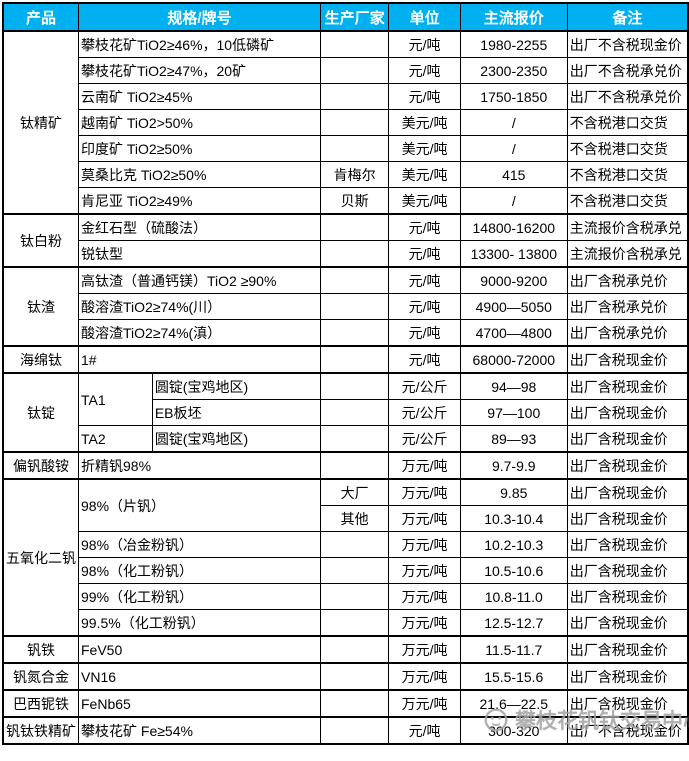 This screenshot has height=761, width=689. What do you see at coordinates (513, 412) in the screenshot?
I see `price-cell: 97—100` at bounding box center [513, 412].